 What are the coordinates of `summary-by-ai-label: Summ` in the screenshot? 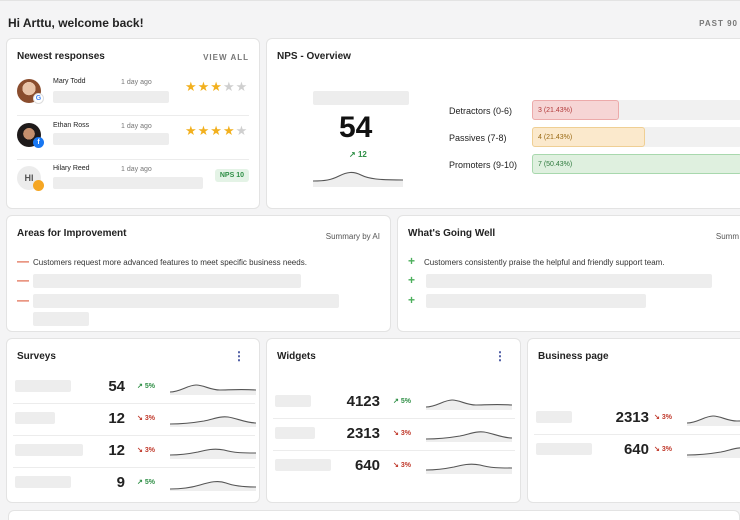 It's located at (727, 236).